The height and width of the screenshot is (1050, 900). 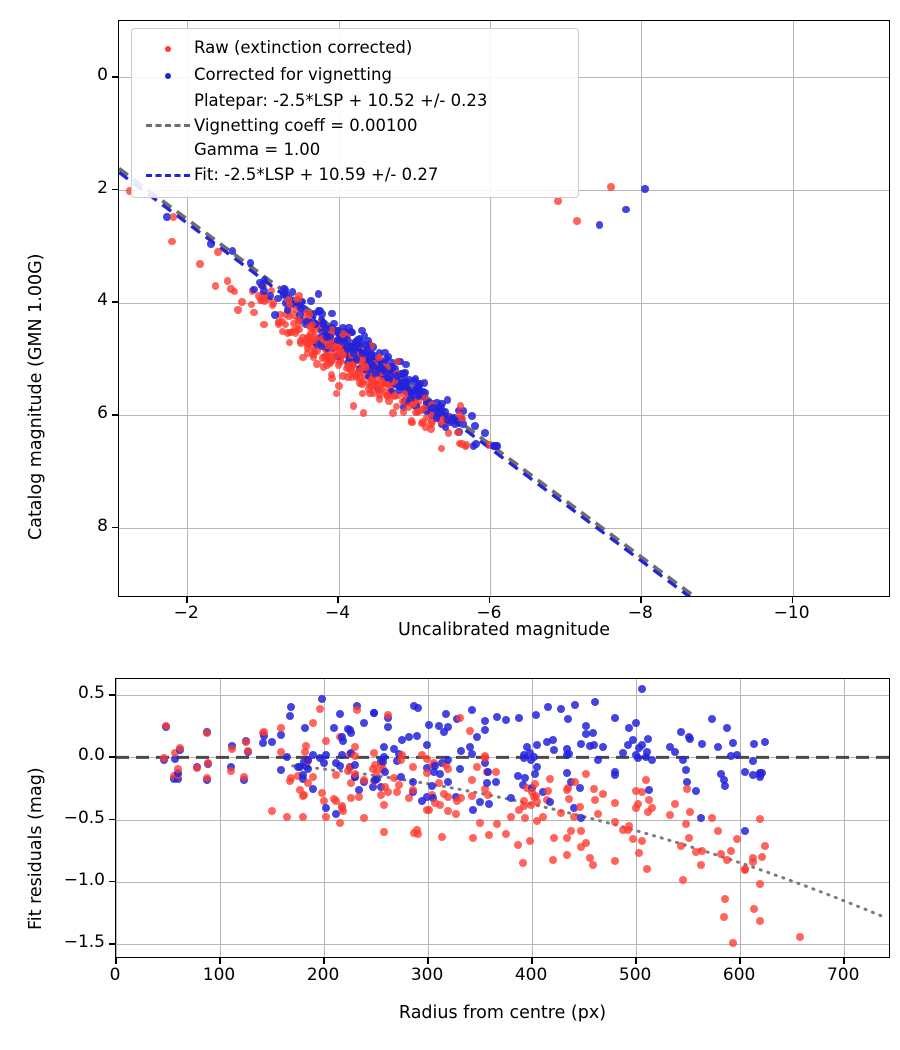 What do you see at coordinates (843, 975) in the screenshot?
I see `x-tick-label: 700` at bounding box center [843, 975].